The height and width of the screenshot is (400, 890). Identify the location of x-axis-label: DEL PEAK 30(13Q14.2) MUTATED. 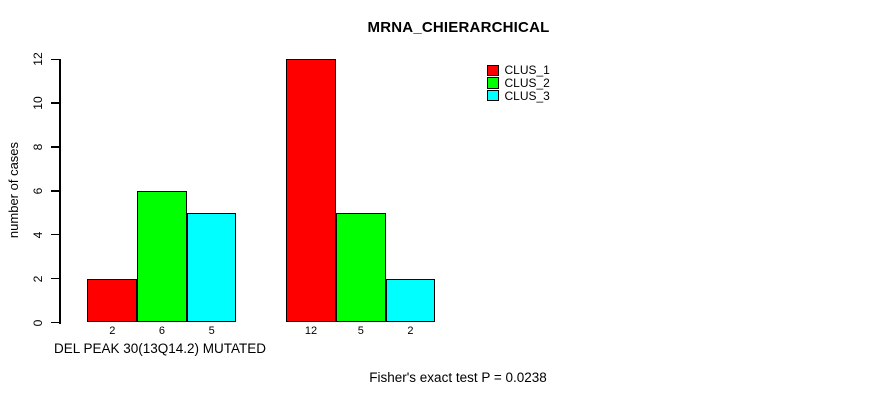
(160, 348).